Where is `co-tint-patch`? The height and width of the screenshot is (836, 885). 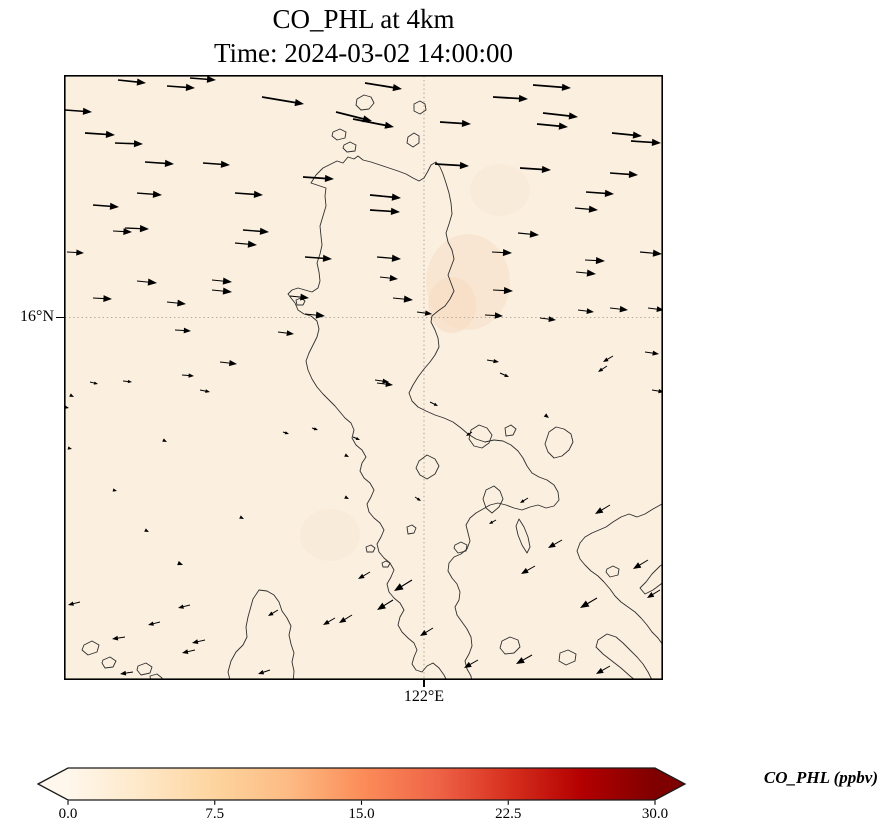
co-tint-patch is located at coordinates (330, 535).